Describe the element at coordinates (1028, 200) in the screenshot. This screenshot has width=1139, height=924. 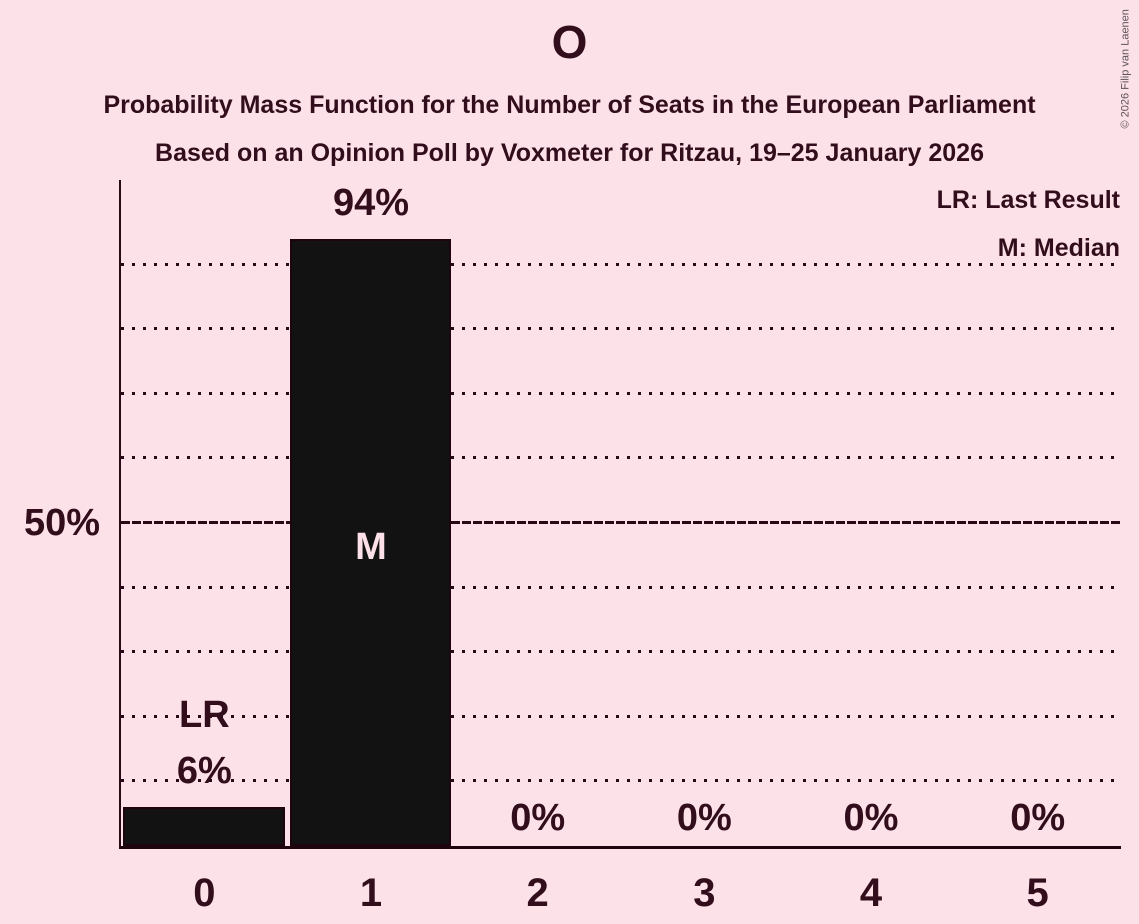
I see `legend-last-result: LR: Last Result` at that location.